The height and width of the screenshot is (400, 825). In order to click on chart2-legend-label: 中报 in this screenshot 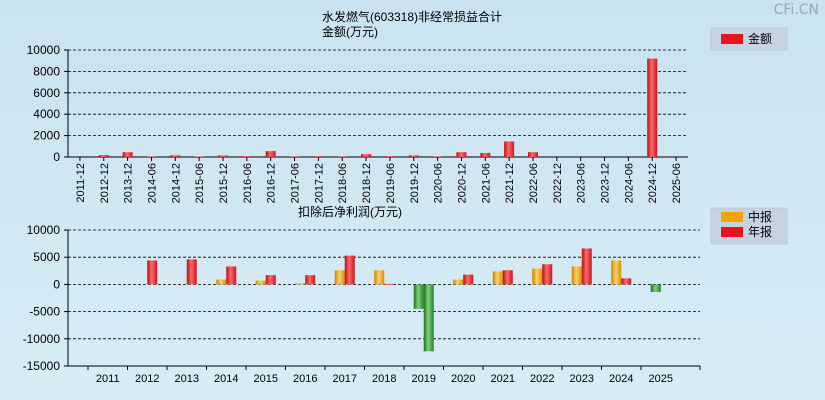, I will do `click(760, 216)`.